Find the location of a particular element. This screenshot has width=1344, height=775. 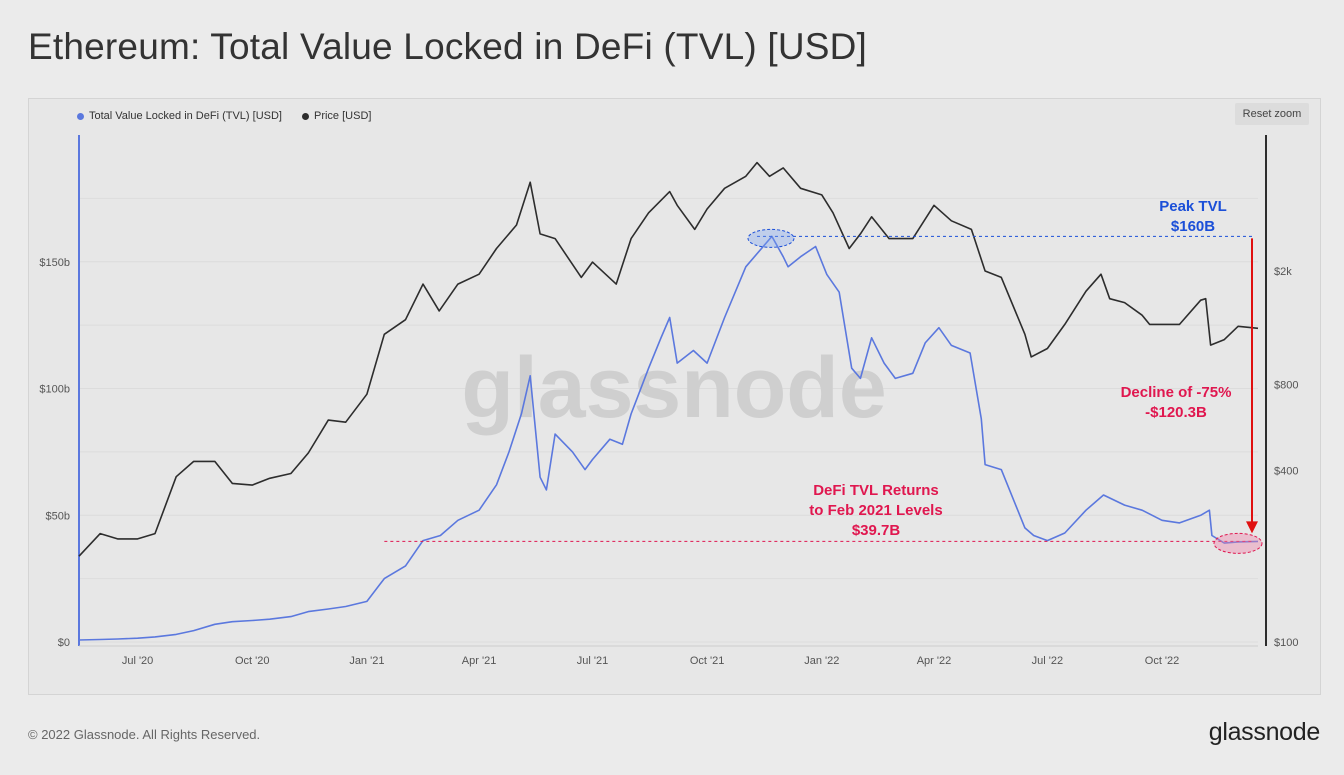

legend-item-price: Price [USD] is located at coordinates (336, 116).